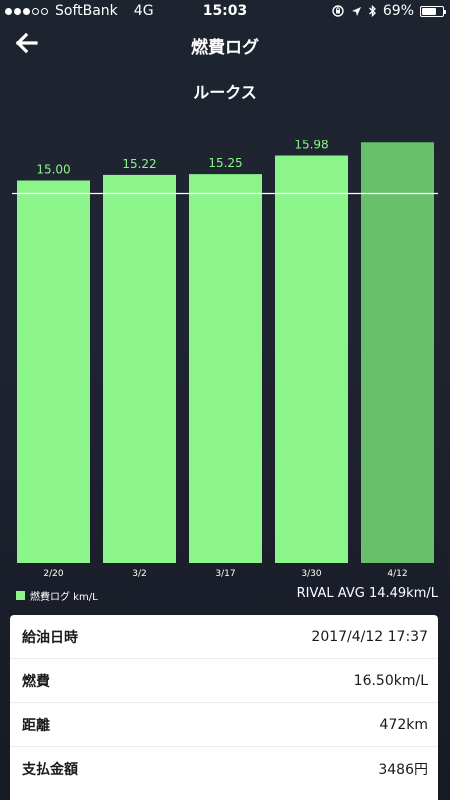  Describe the element at coordinates (397, 574) in the screenshot. I see `x-tick-label: 4/12` at that location.